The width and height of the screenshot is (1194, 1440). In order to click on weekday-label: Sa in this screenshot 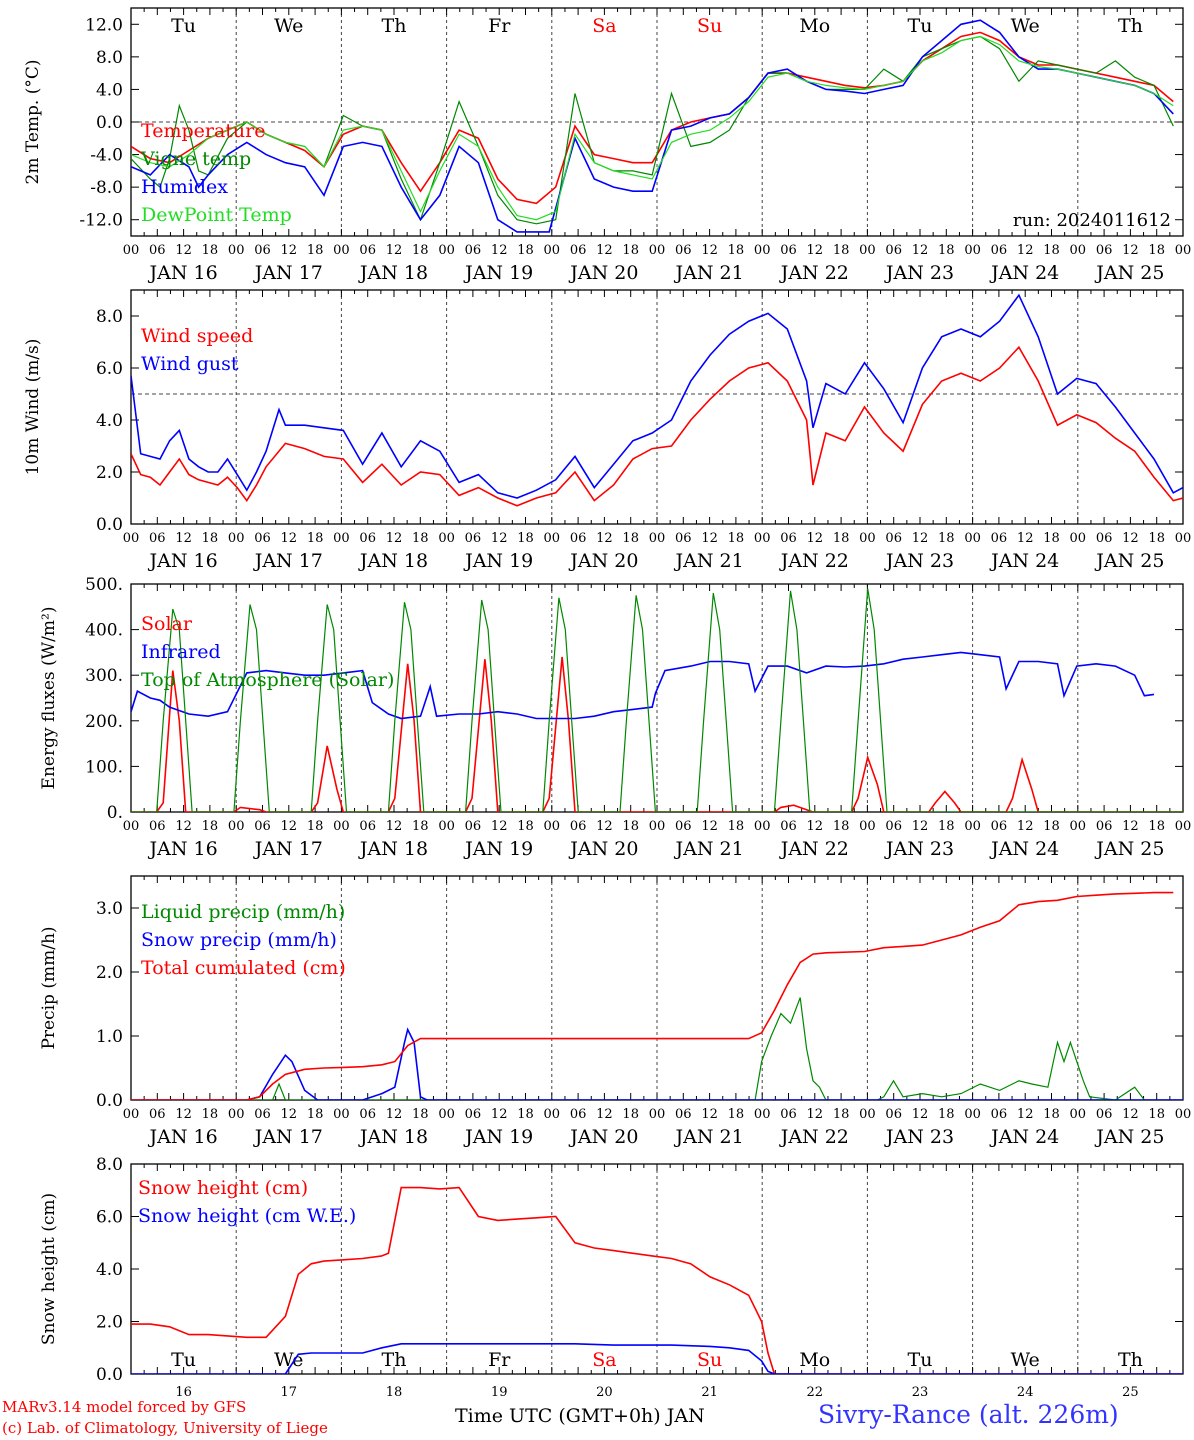, I will do `click(604, 26)`.